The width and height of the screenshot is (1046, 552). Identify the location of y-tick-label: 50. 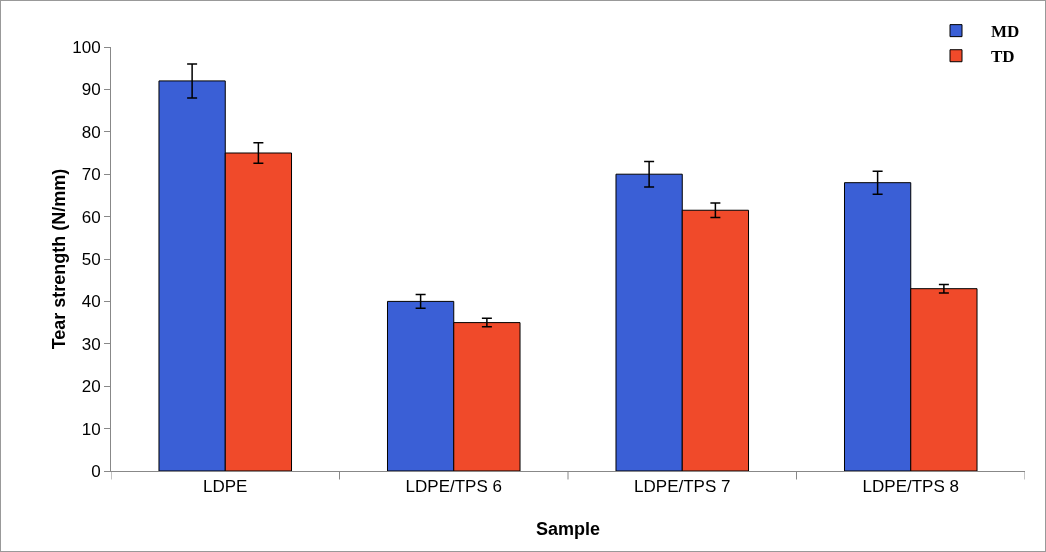
(91, 259).